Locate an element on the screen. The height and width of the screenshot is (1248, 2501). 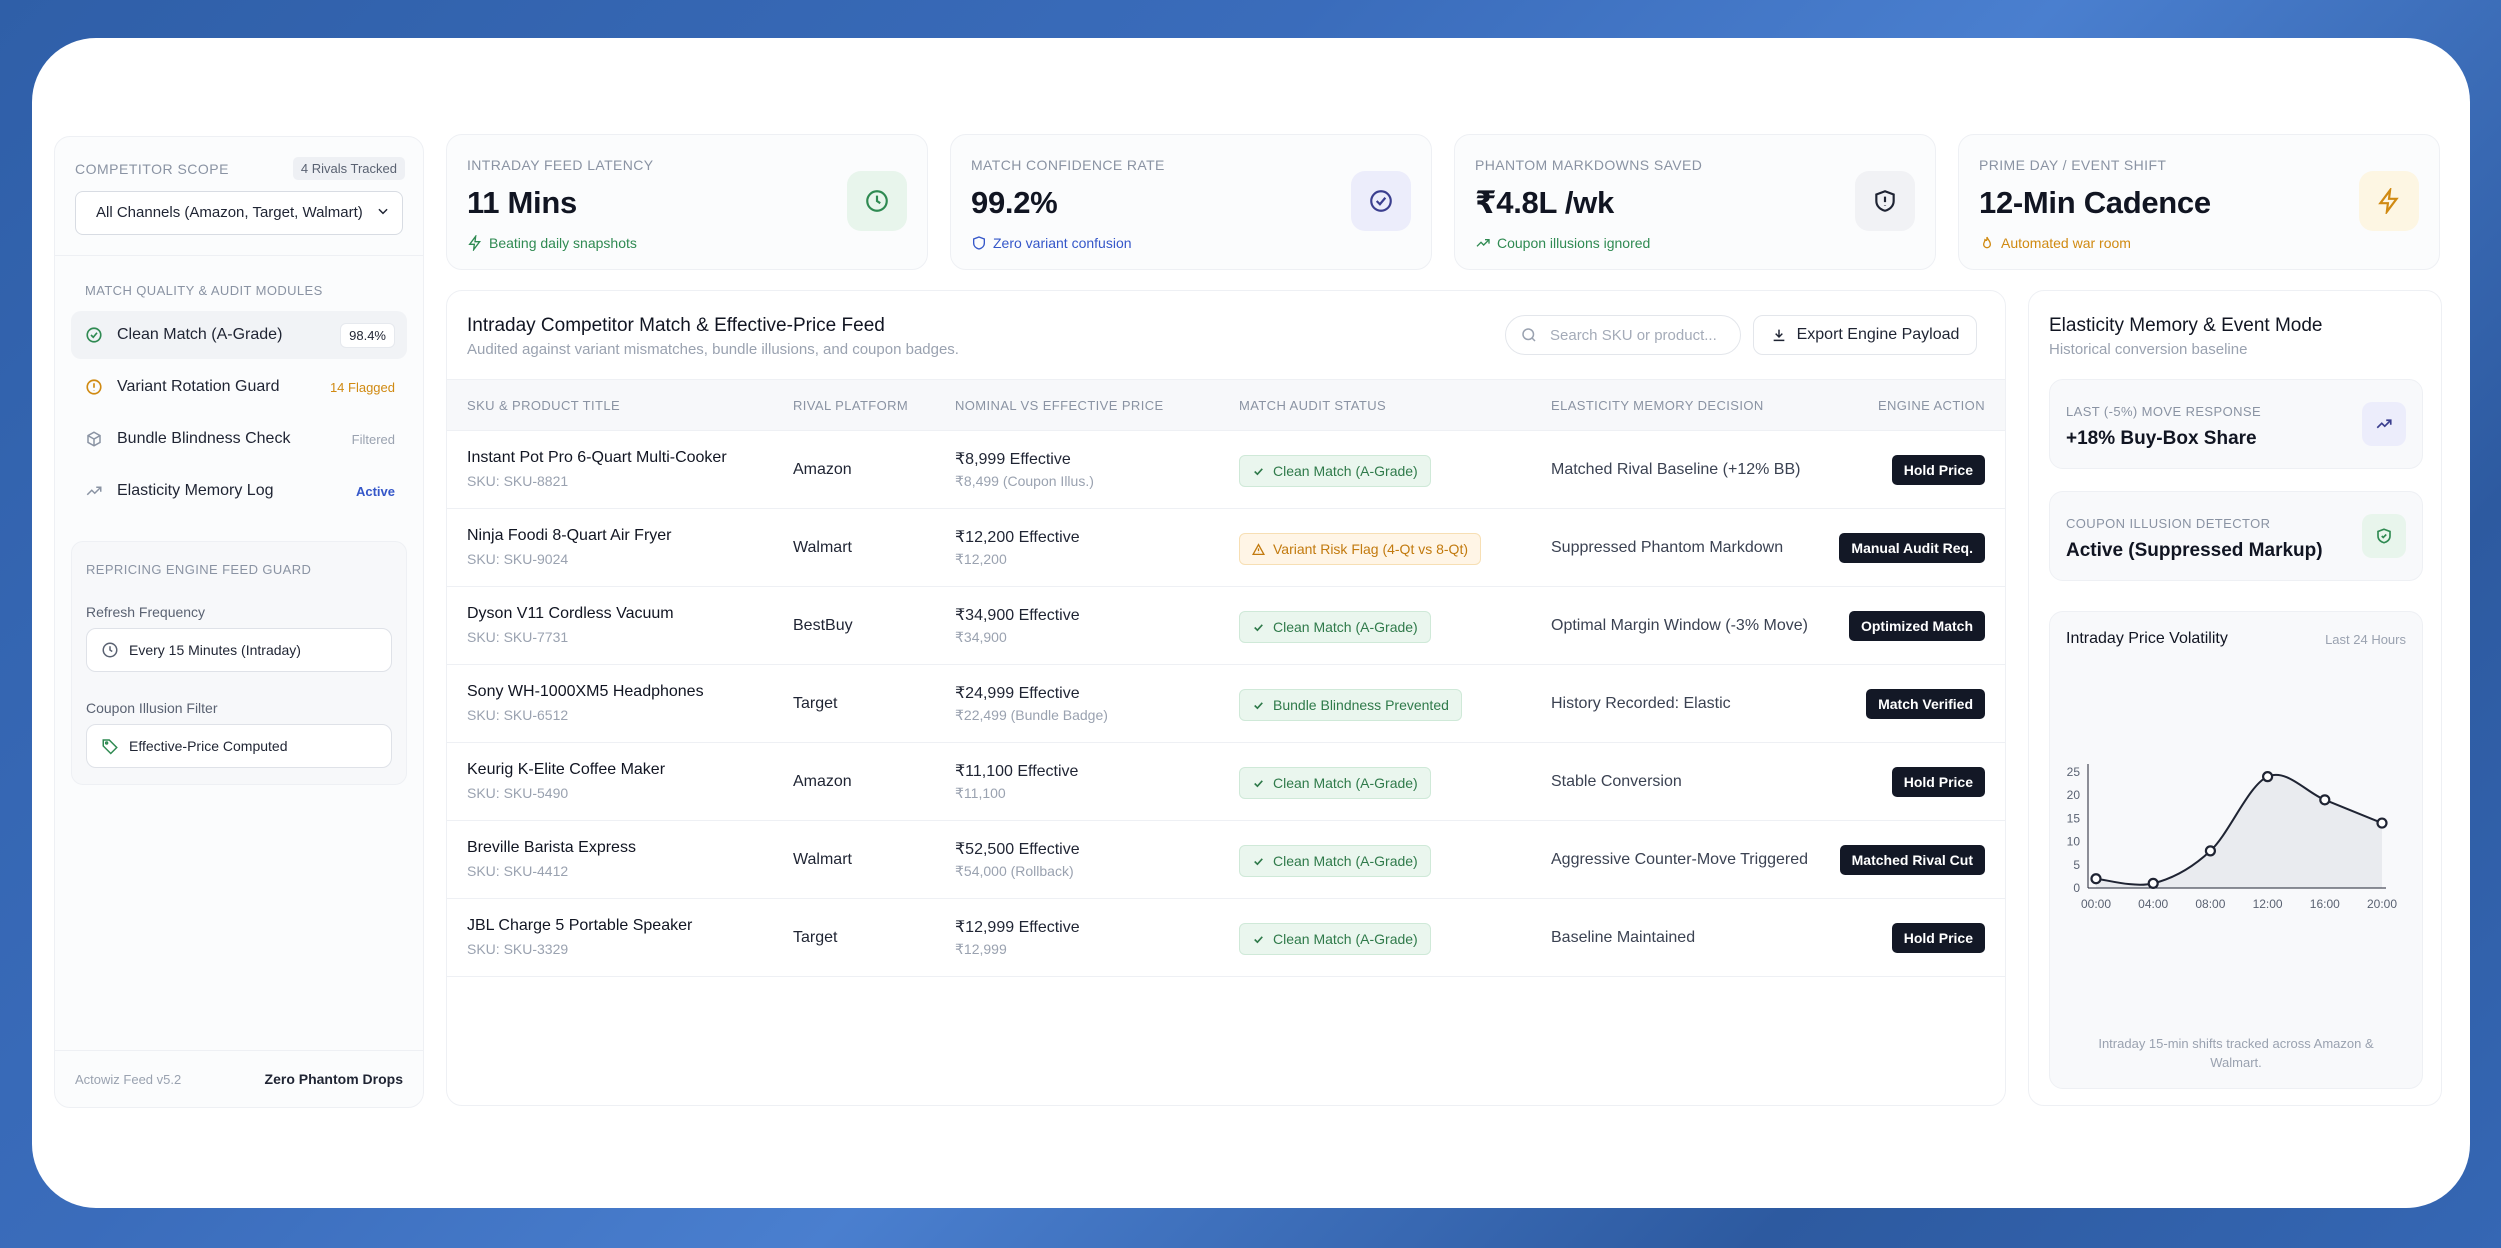
export-button: Export Engine Payload is located at coordinates (1865, 335).